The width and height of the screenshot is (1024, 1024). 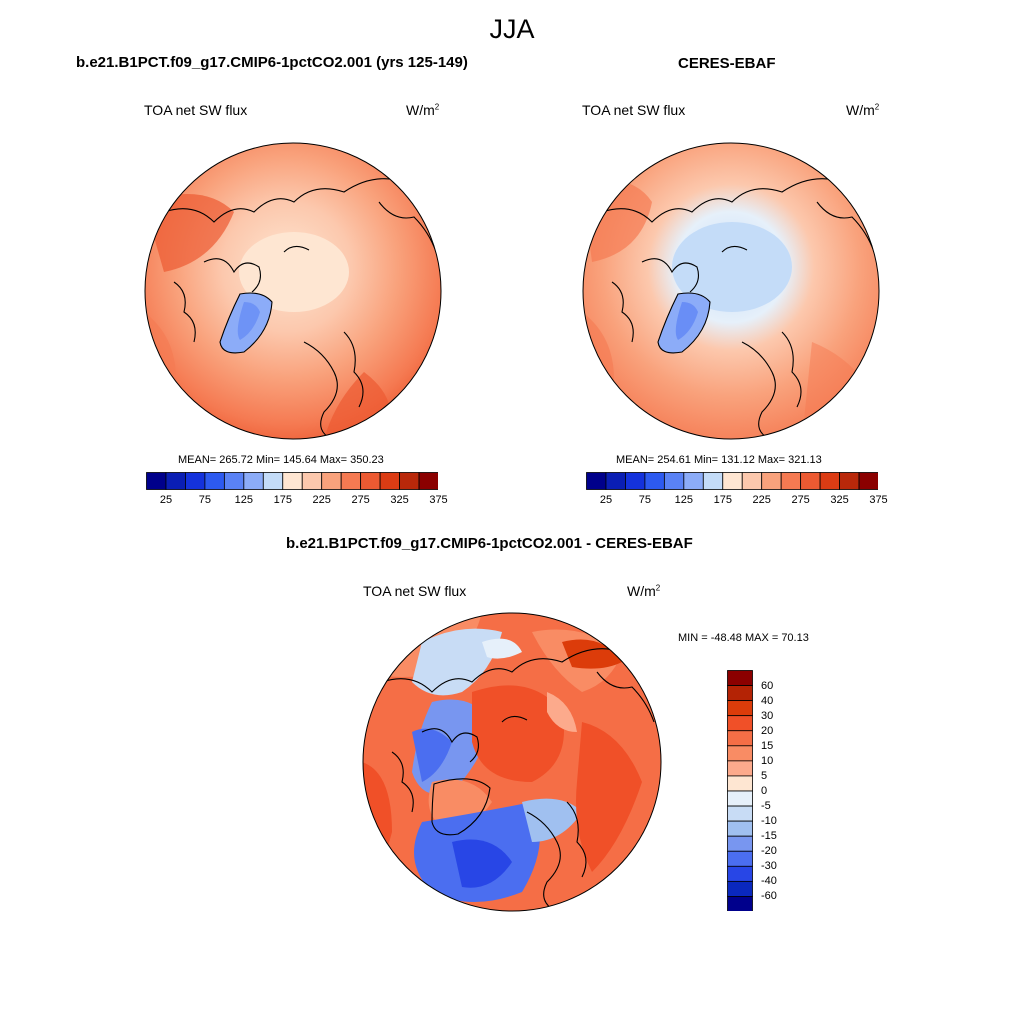 What do you see at coordinates (297, 501) in the screenshot?
I see `panel-1-colorbar-labels: 25 75 125 175 225 275 325 375` at bounding box center [297, 501].